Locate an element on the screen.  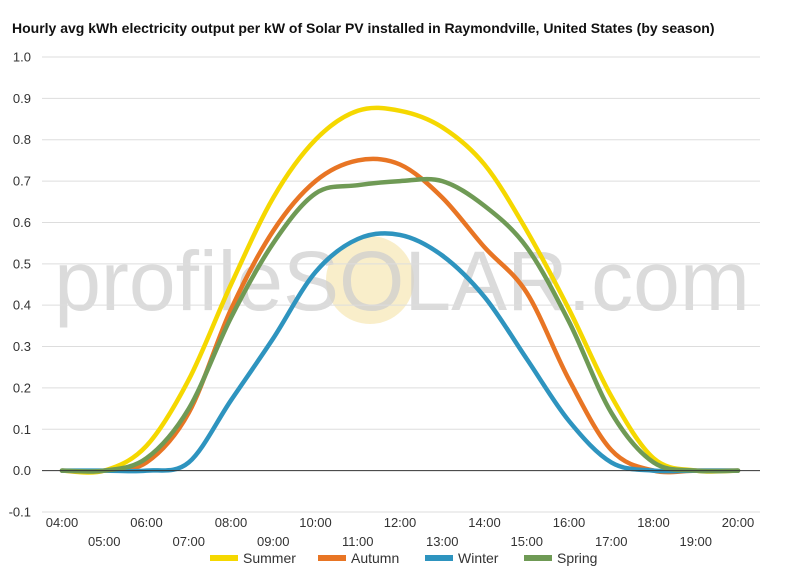
watermark-sun-icon is located at coordinates (370, 280).